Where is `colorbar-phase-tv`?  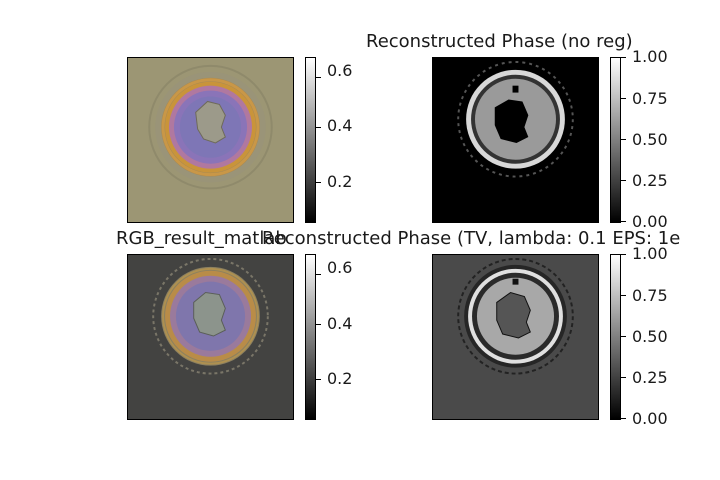 colorbar-phase-tv is located at coordinates (615, 337).